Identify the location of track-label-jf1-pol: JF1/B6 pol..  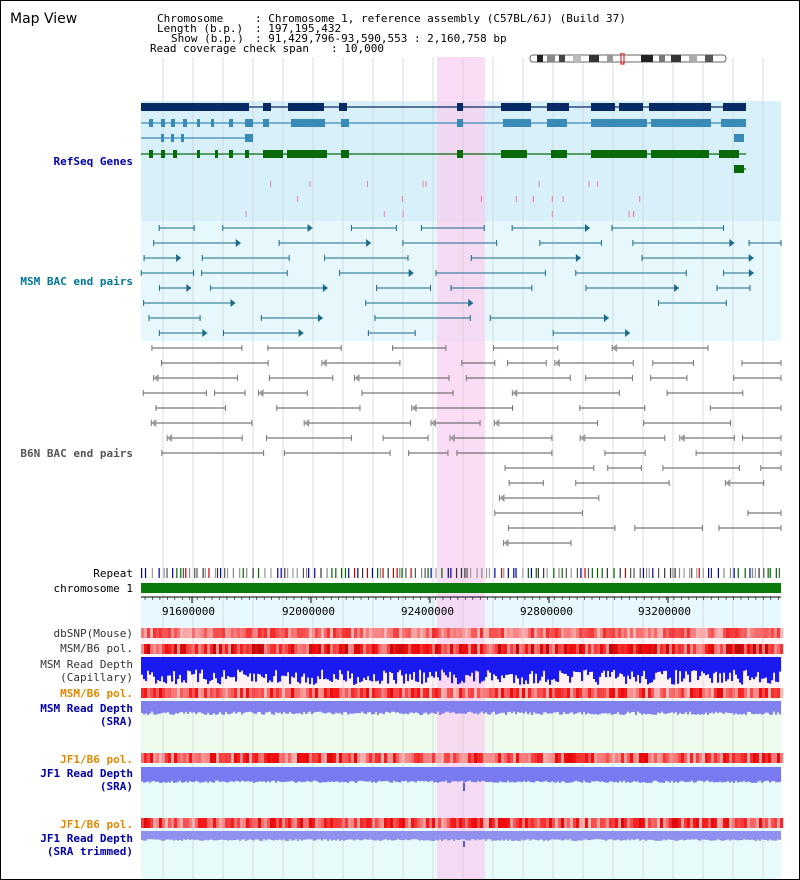
(96, 759).